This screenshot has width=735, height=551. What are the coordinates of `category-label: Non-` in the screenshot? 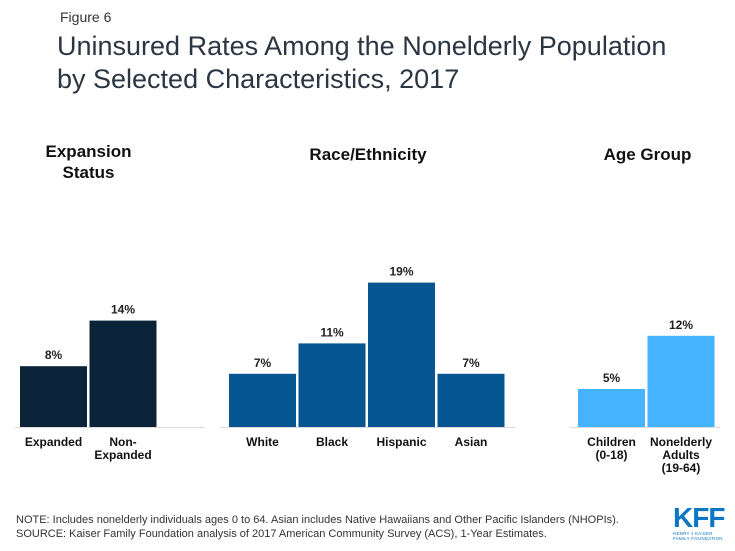 It's located at (122, 442).